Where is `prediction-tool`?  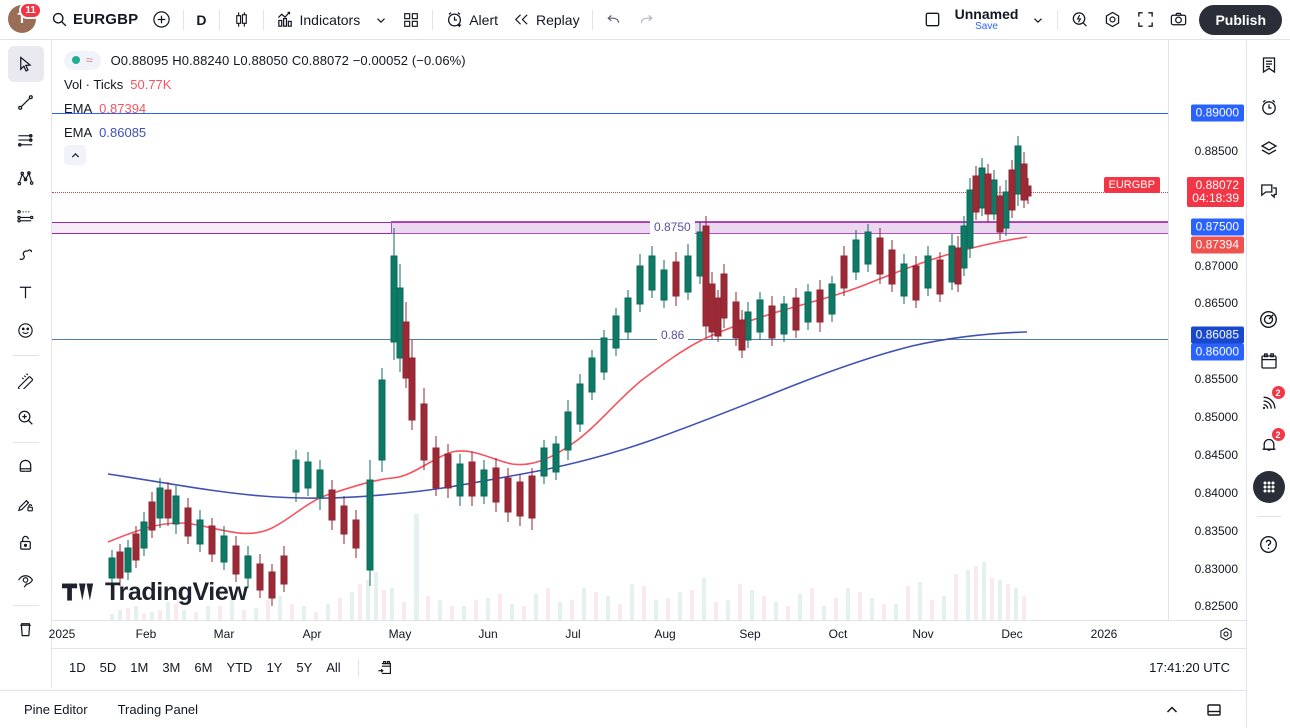
prediction-tool is located at coordinates (26, 216).